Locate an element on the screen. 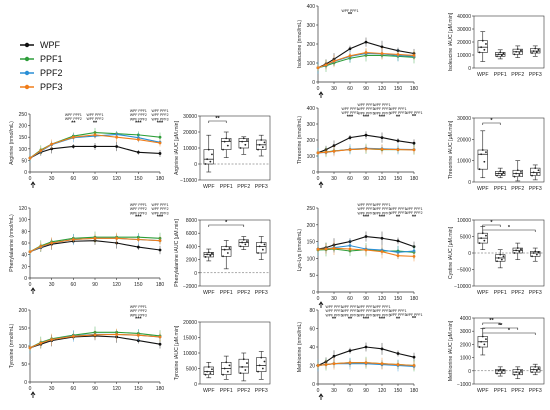 Image resolution: width=550 pixels, height=410 pixels. cystine-time-significance-label: WPF PPF3 is located at coordinates (366, 213).